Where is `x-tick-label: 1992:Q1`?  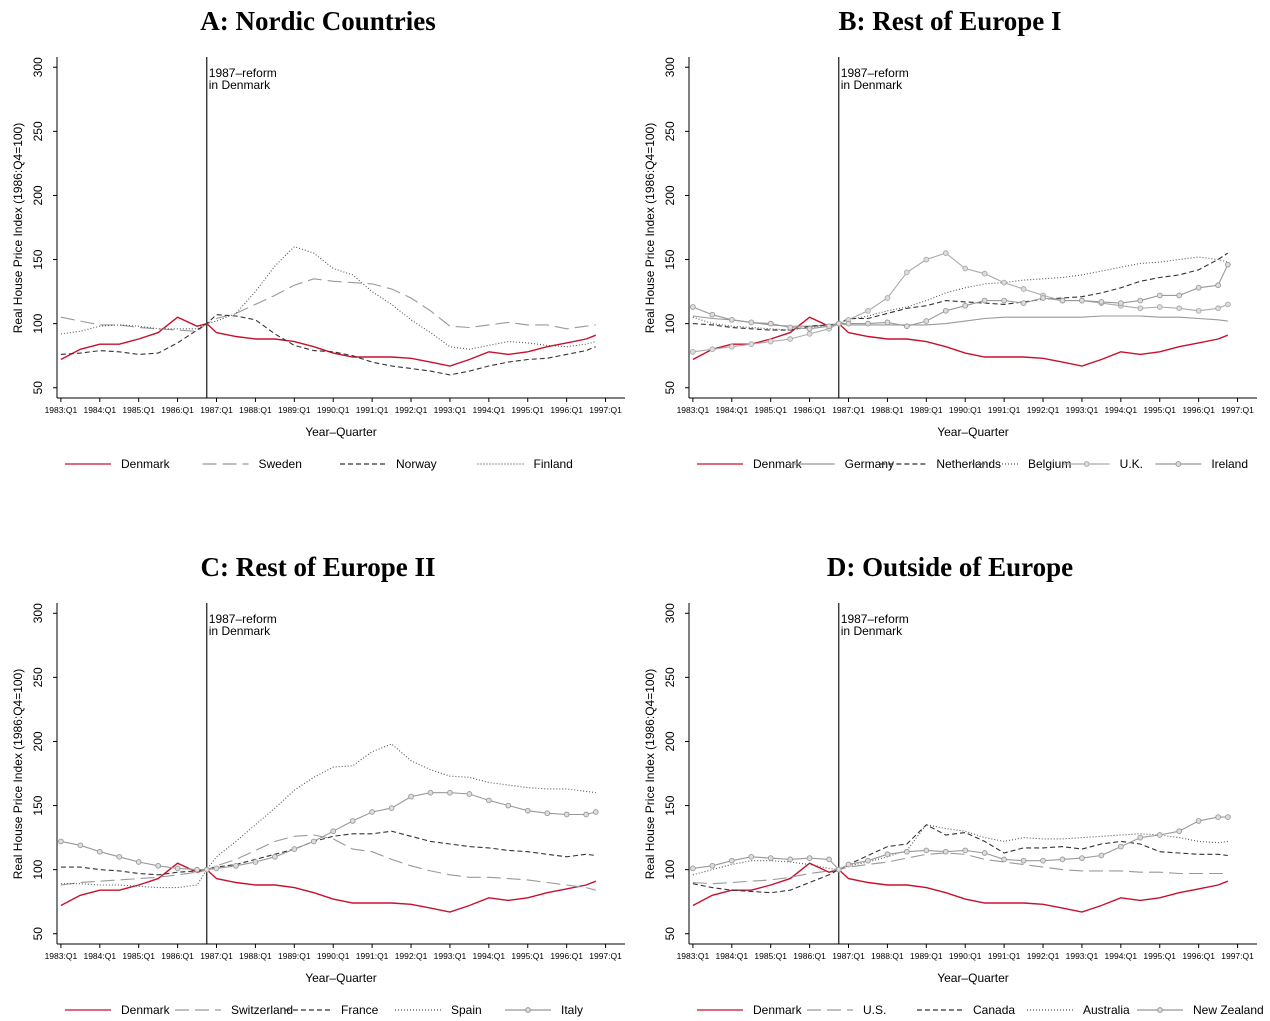 x-tick-label: 1992:Q1 is located at coordinates (1043, 956).